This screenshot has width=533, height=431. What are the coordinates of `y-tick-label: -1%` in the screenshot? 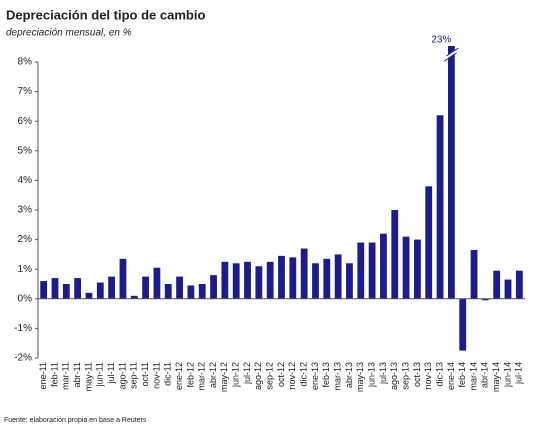 It's located at (23, 328).